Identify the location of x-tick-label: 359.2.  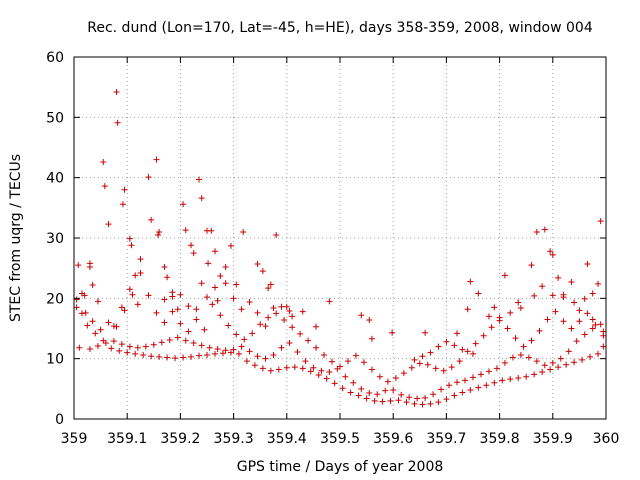
(180, 439).